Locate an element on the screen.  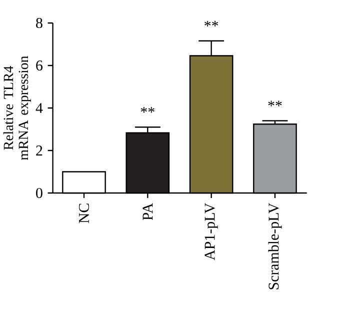
x-tick-label: NC is located at coordinates (84, 214).